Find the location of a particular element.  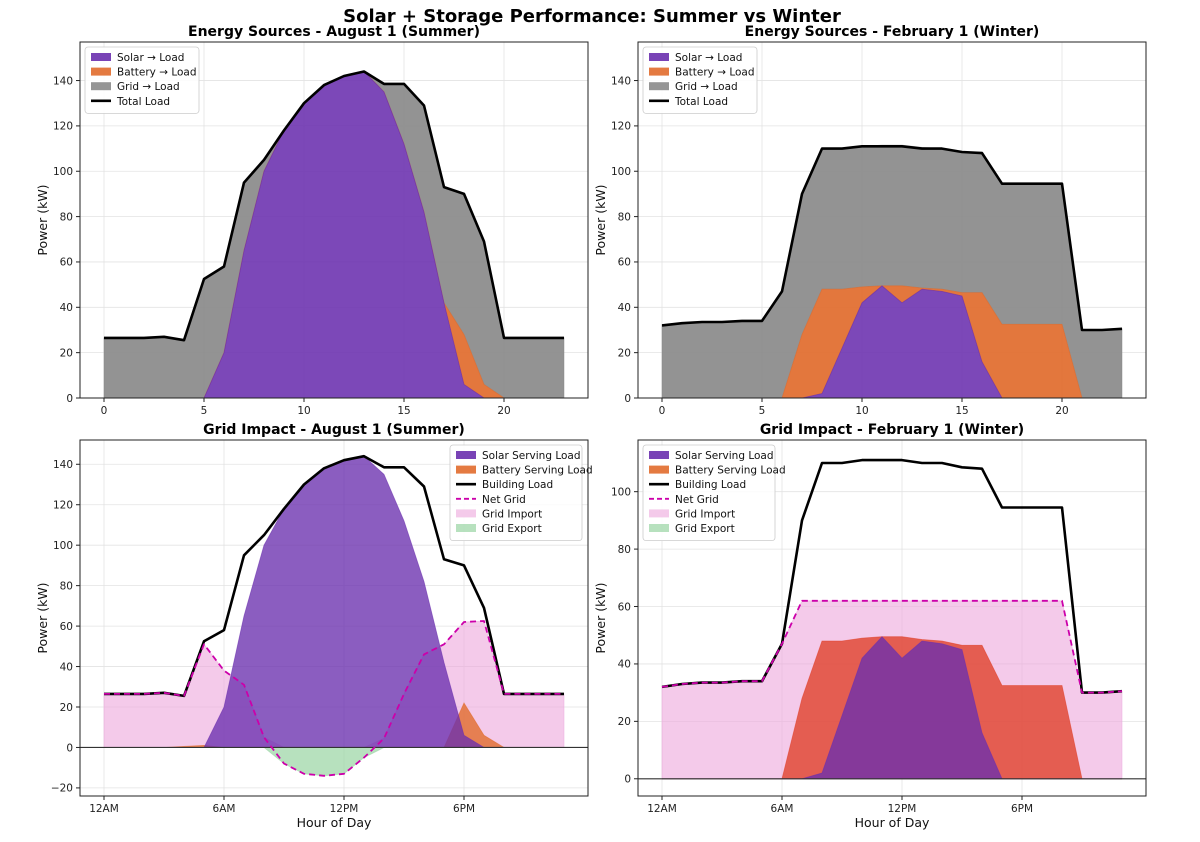

y-tick-label: −20 is located at coordinates (62, 789).